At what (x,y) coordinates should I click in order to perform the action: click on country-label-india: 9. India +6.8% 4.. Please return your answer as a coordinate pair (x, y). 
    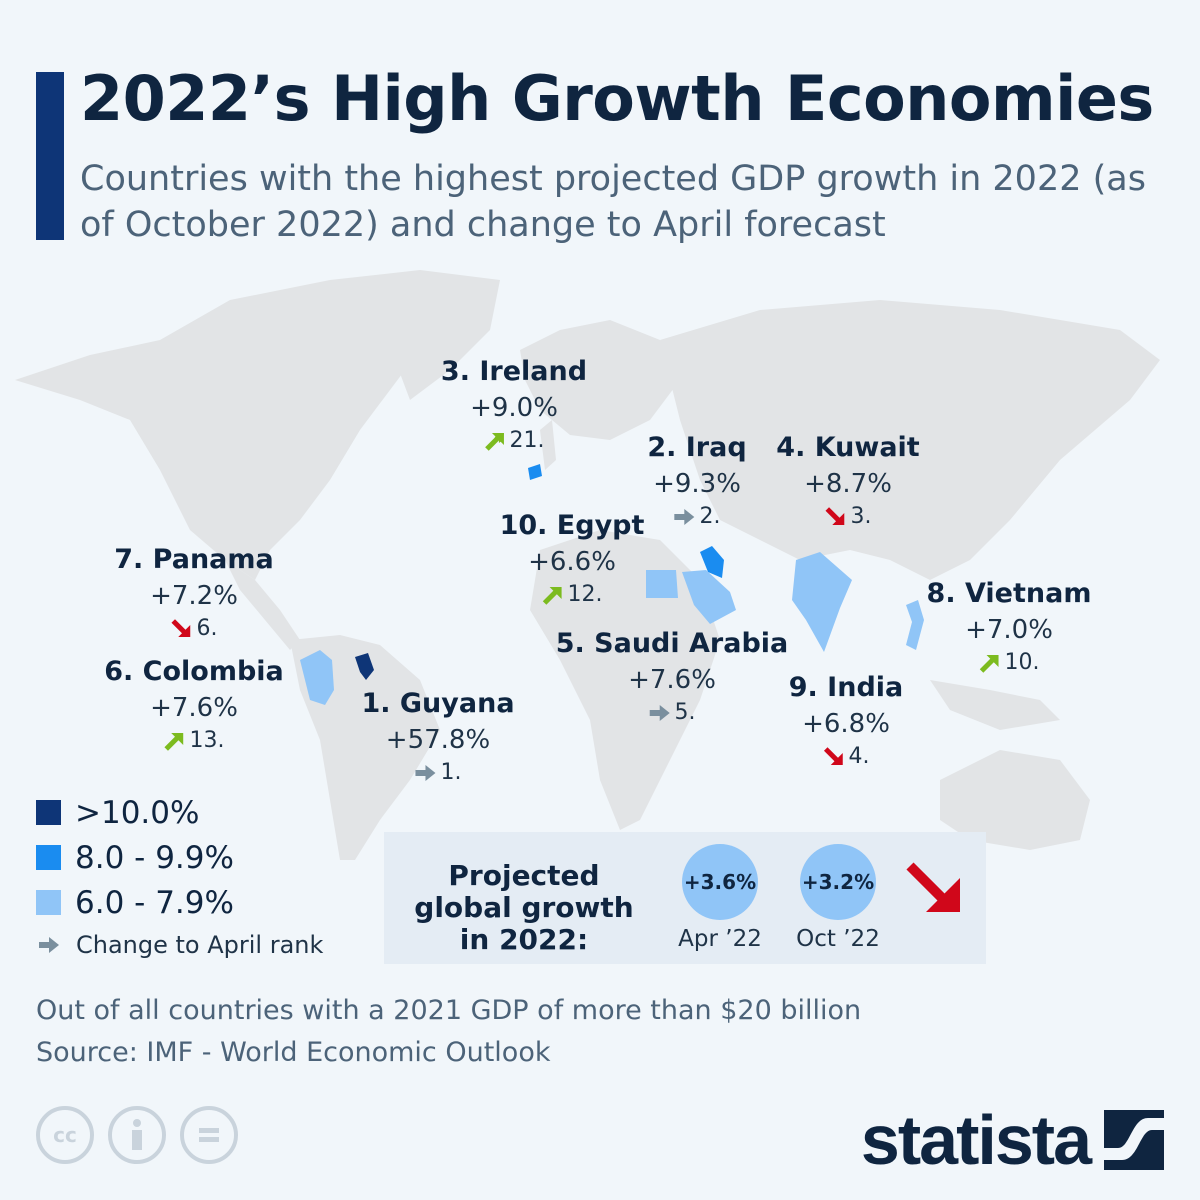
    Looking at the image, I should click on (846, 720).